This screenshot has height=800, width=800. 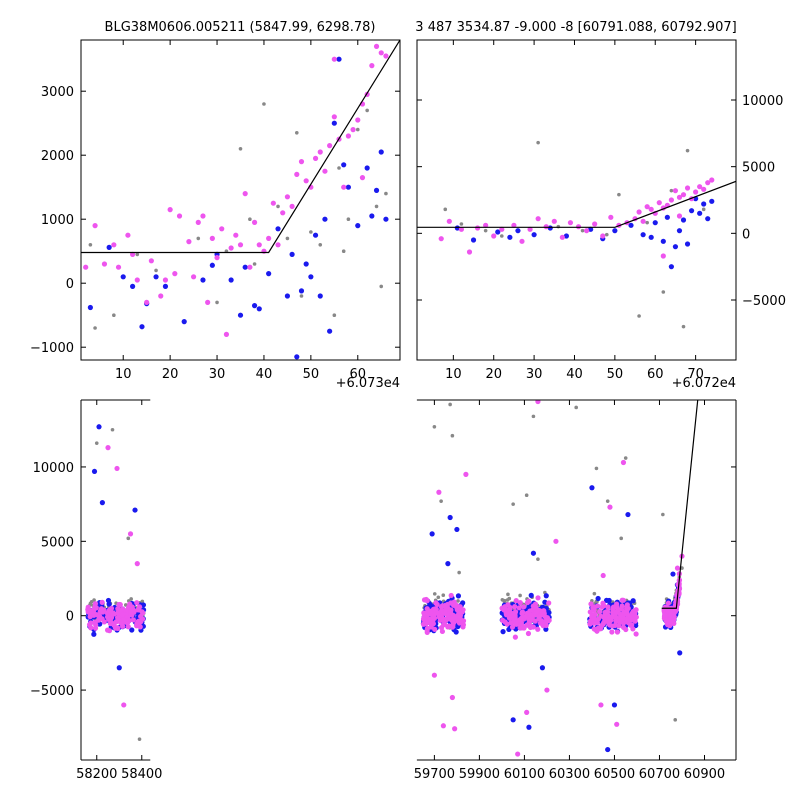 I want to click on x-tick-label: 40, so click(x=574, y=374).